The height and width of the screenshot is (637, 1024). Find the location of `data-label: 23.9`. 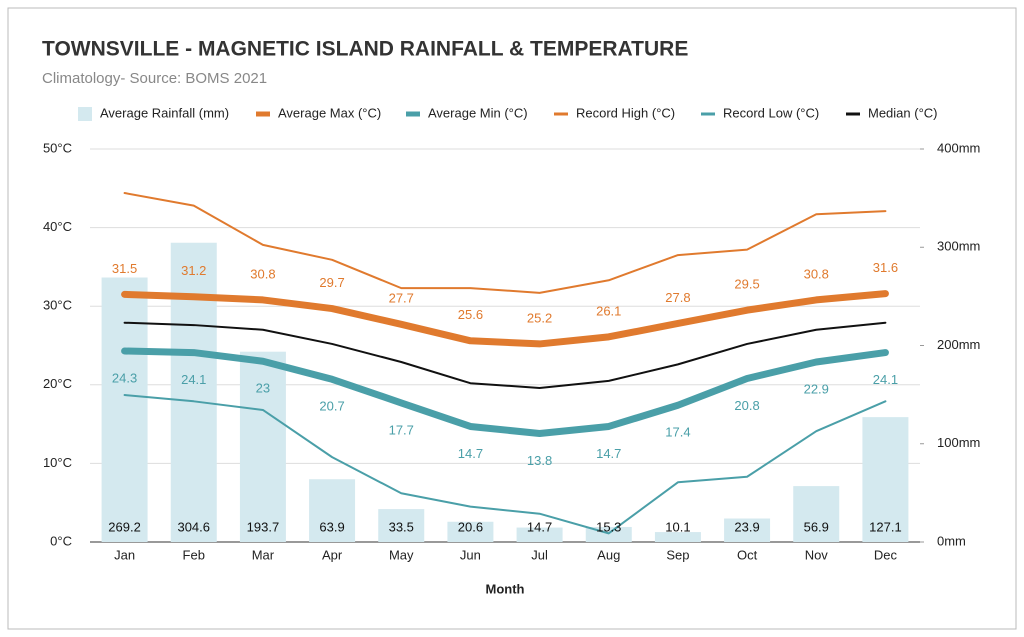

data-label: 23.9 is located at coordinates (746, 526).